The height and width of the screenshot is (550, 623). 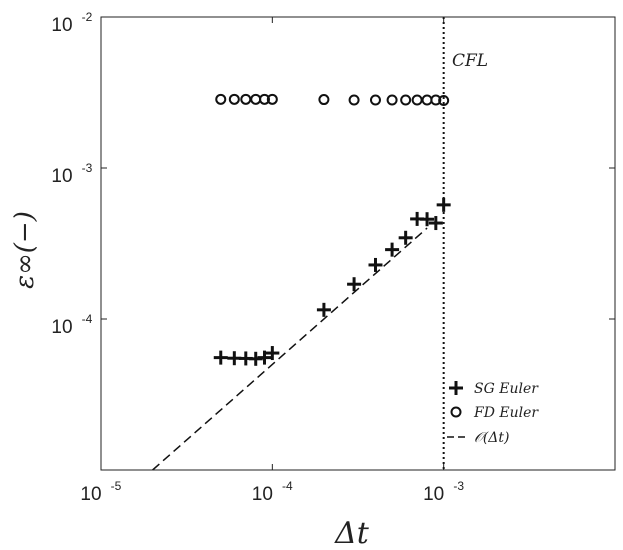 What do you see at coordinates (458, 486) in the screenshot?
I see `x-tick-label-exponent: -3` at bounding box center [458, 486].